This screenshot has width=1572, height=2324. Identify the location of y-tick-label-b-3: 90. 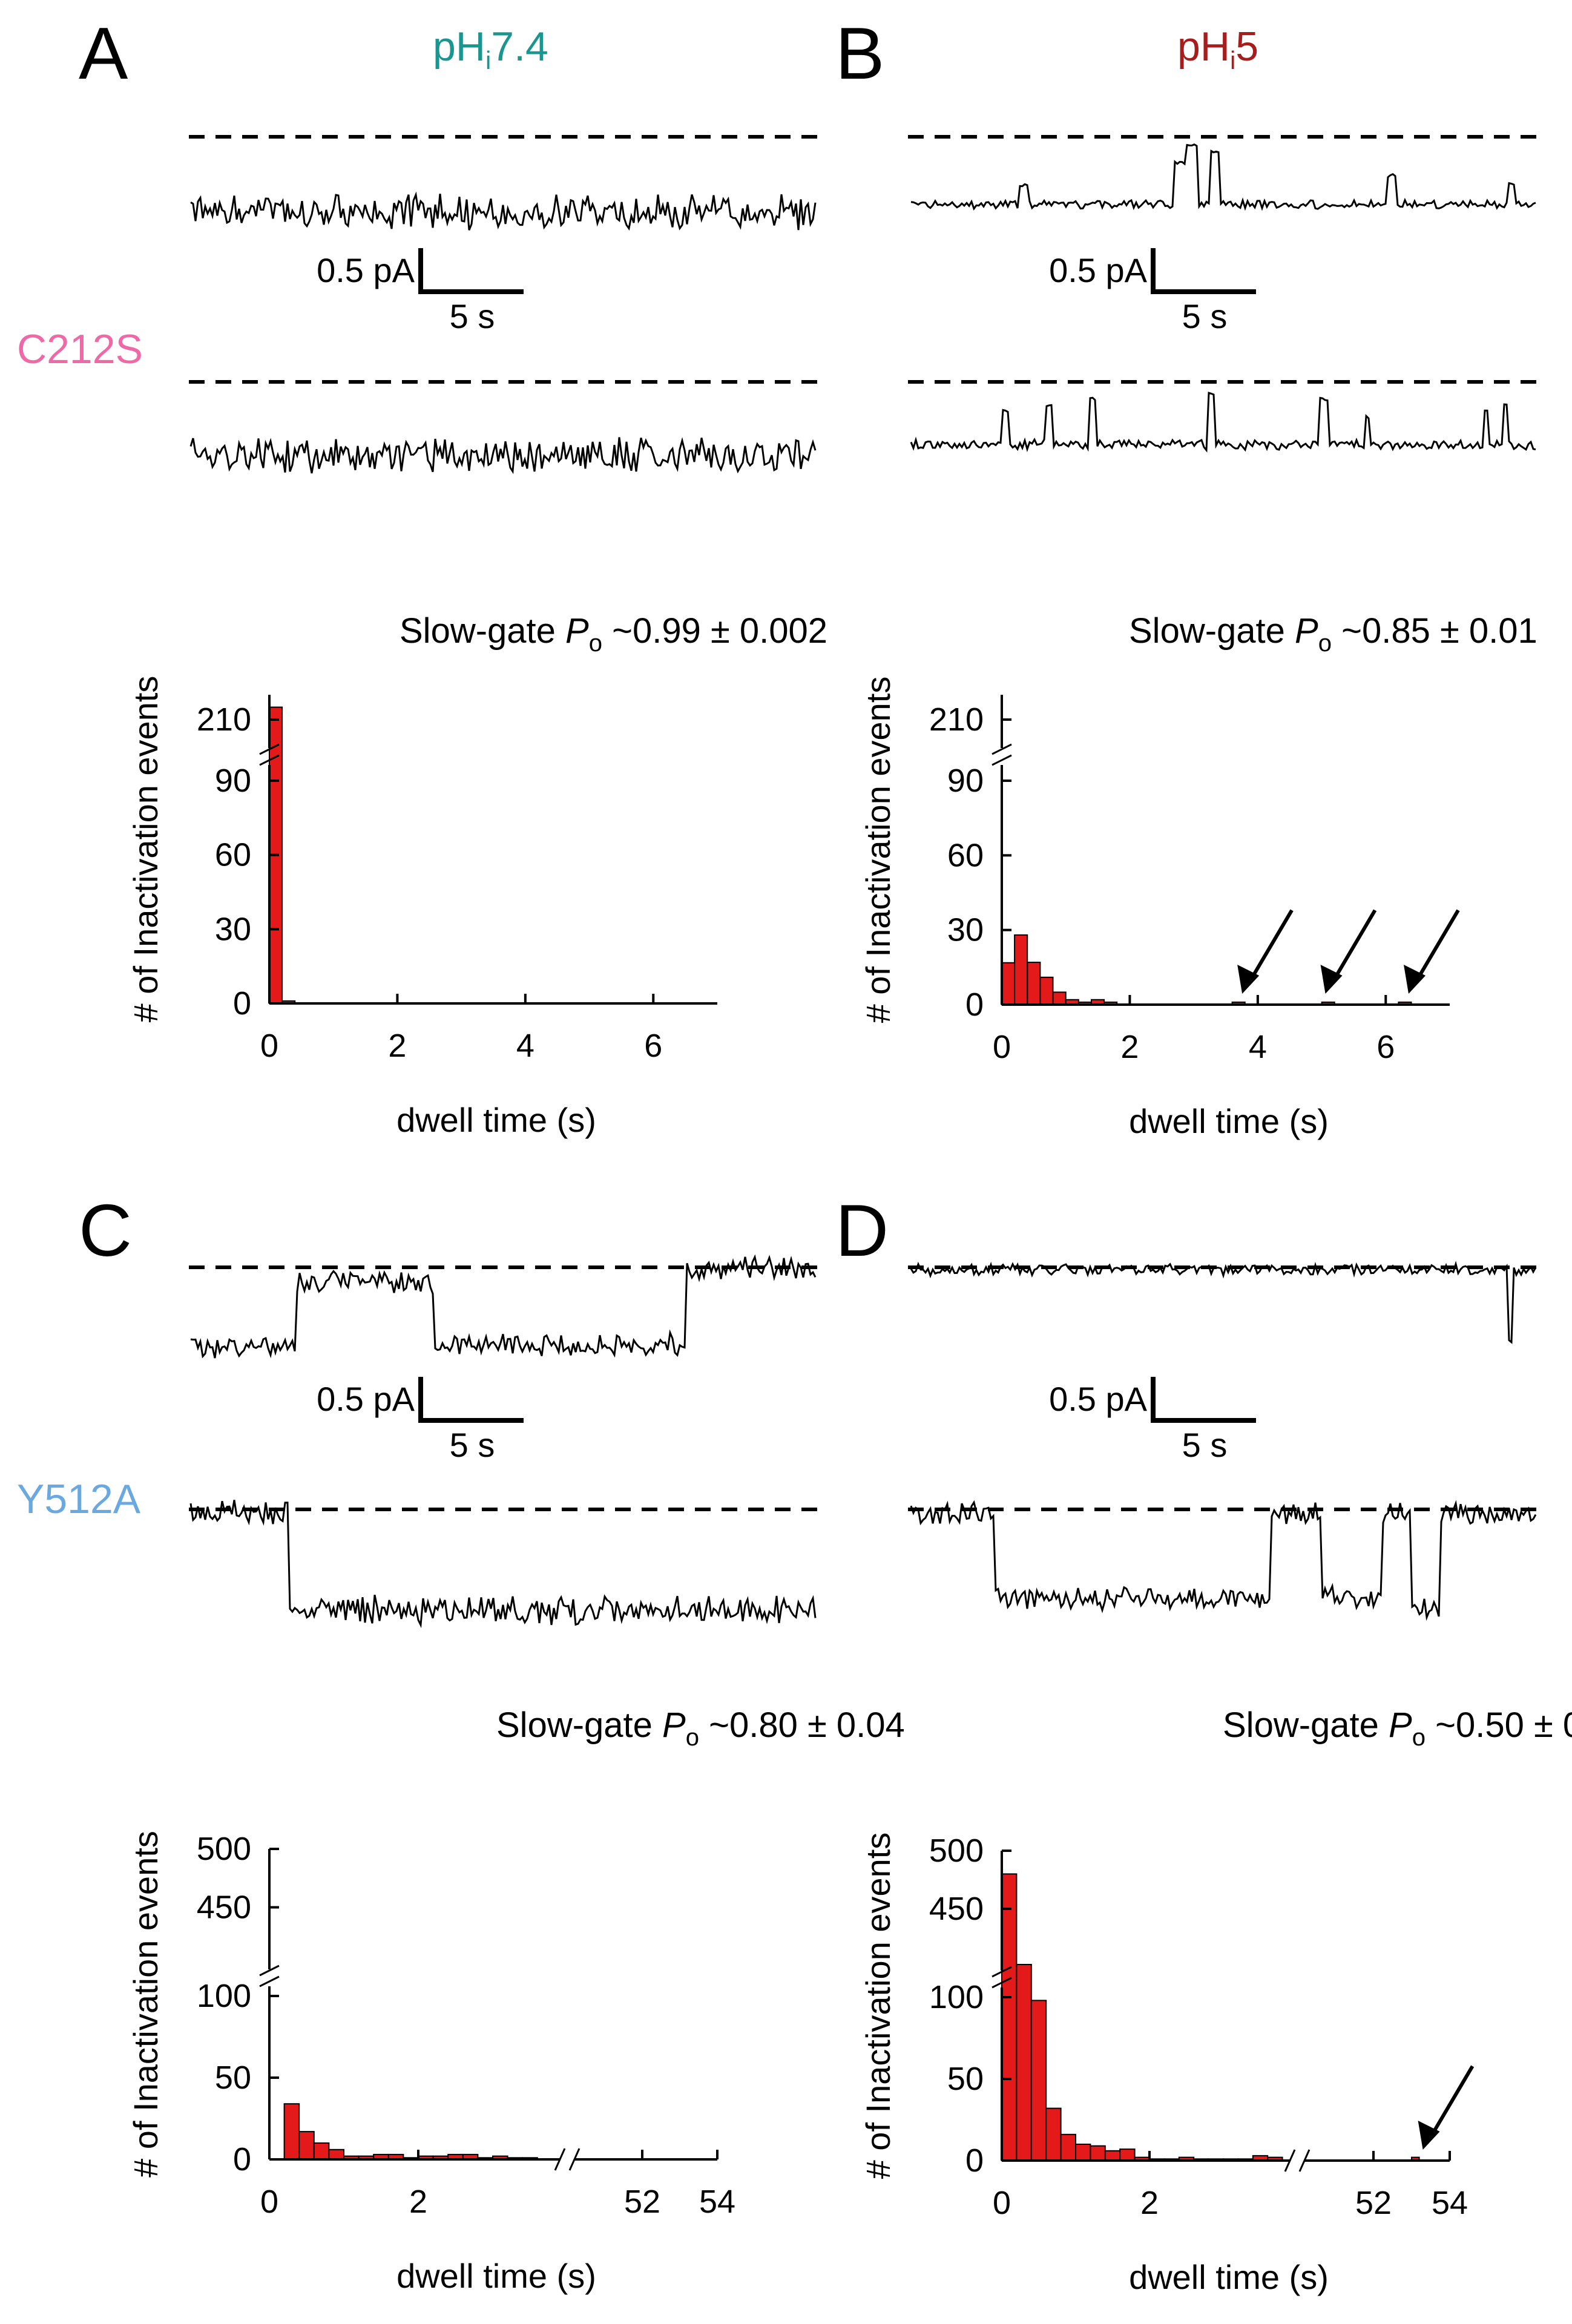
(965, 781).